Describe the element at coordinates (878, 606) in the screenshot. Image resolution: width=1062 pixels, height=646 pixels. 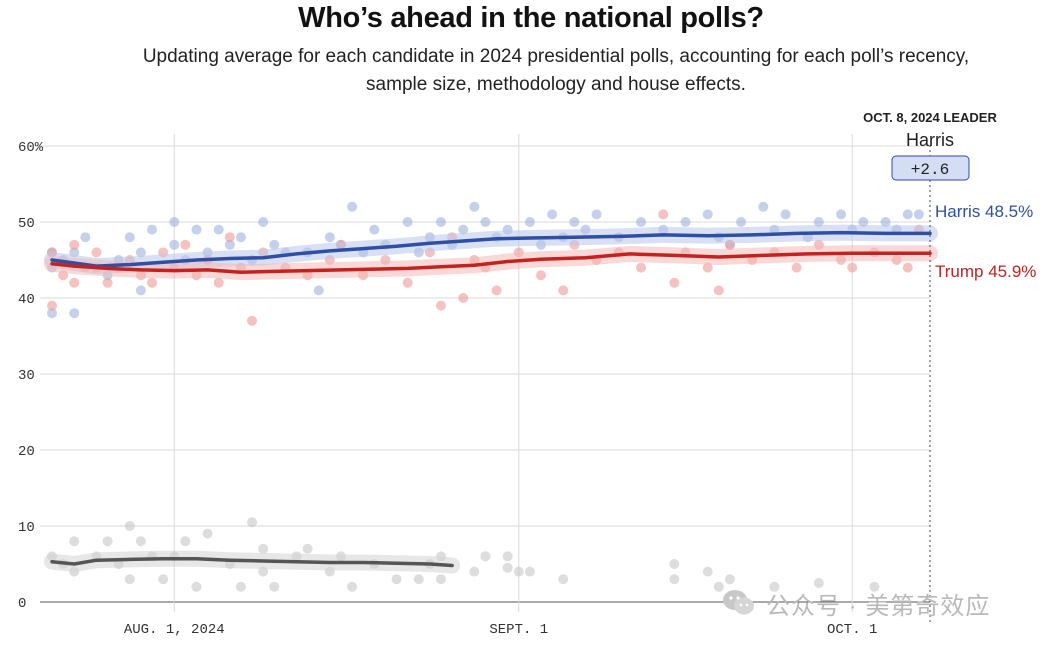
I see `watermark-text: 公众号 · 美第奇效应` at that location.